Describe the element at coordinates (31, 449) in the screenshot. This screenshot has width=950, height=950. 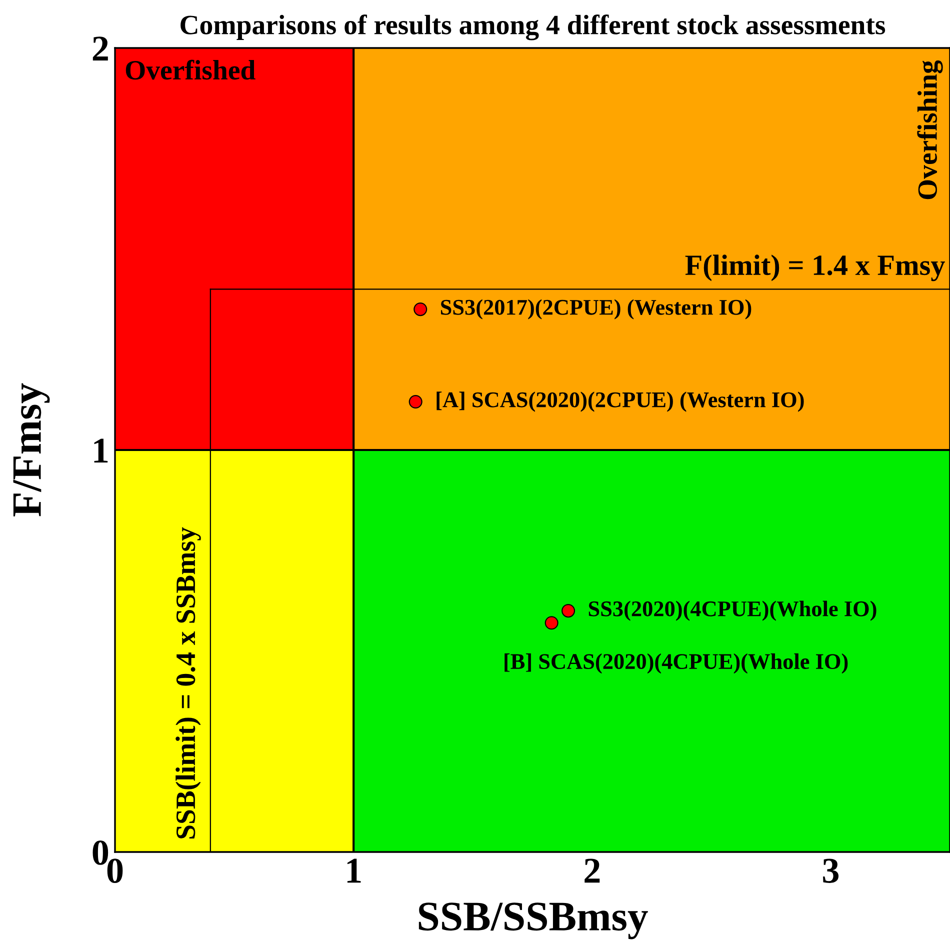
I see `y-axis-title: F/Fmsy` at that location.